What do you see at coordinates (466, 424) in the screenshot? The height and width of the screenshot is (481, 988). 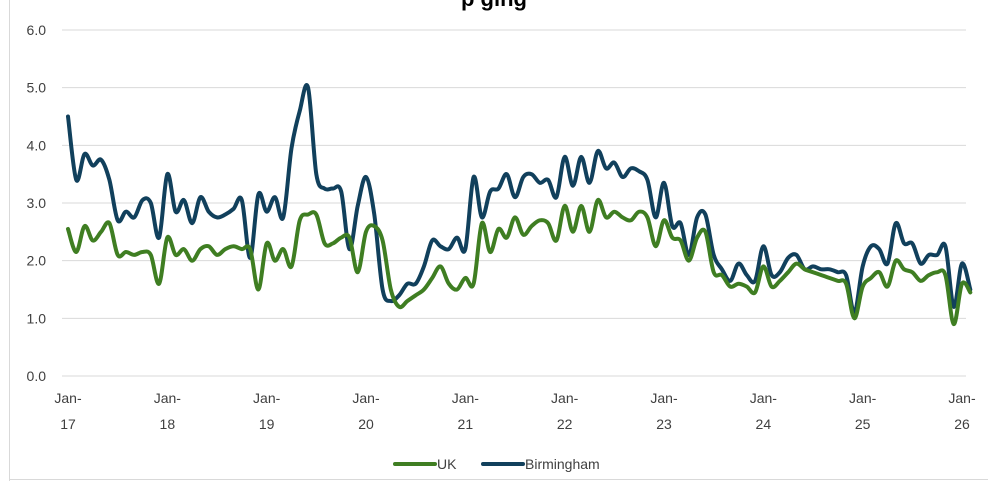 I see `x-tick-label-line2: 21` at bounding box center [466, 424].